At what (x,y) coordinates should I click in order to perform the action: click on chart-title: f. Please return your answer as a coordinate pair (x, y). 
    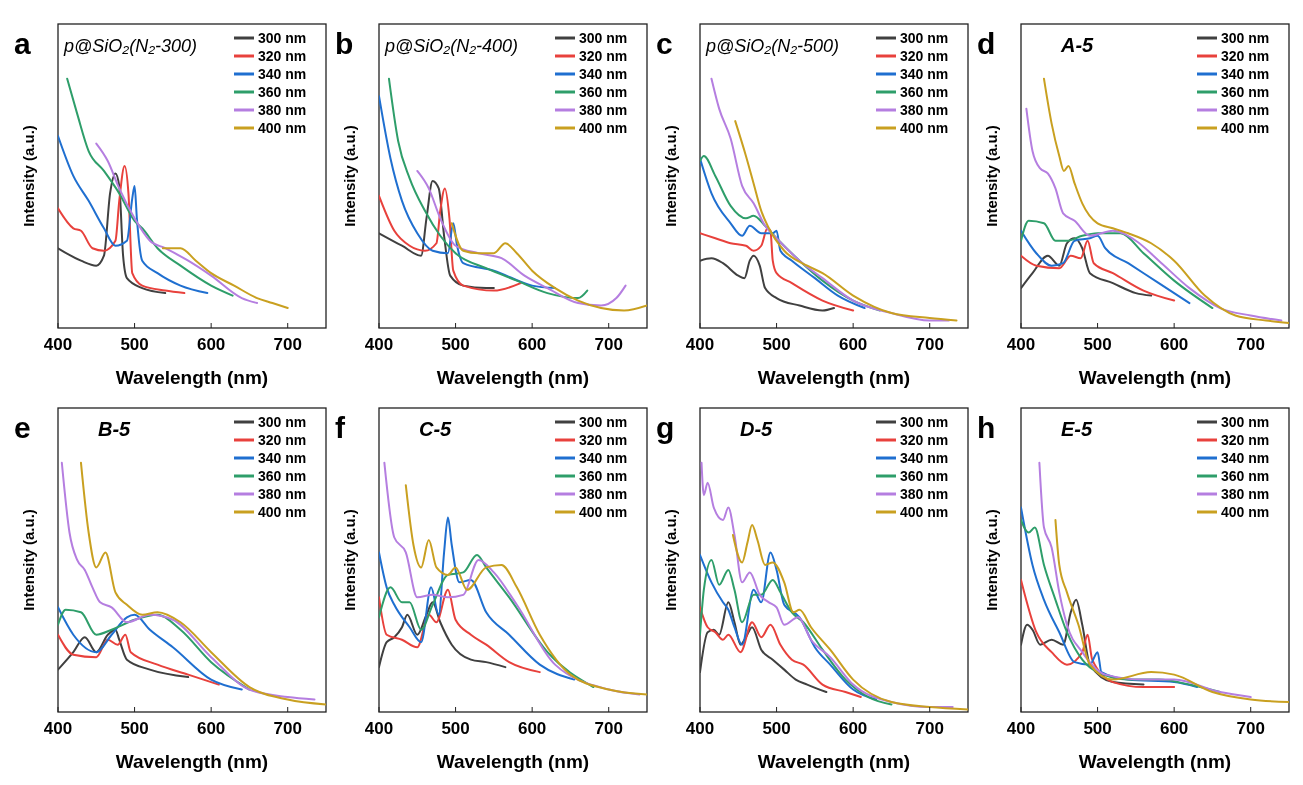
    Looking at the image, I should click on (340, 427).